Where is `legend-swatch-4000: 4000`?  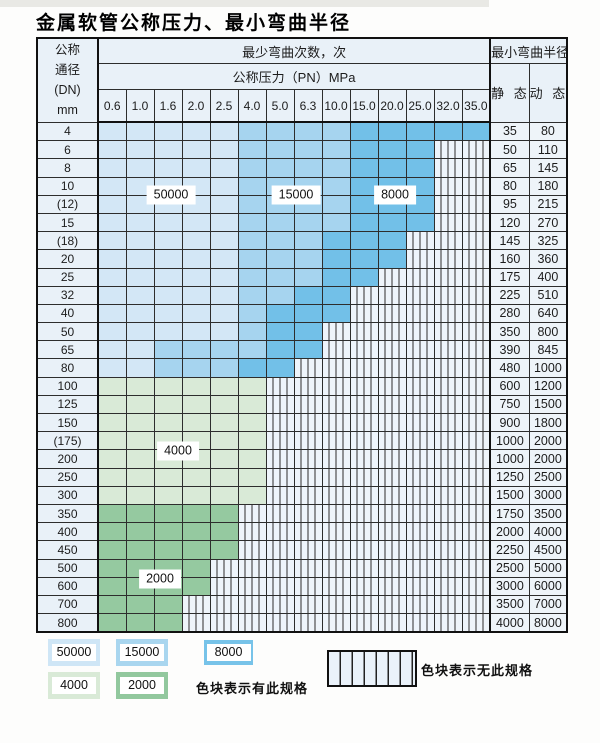 legend-swatch-4000: 4000 is located at coordinates (74, 685).